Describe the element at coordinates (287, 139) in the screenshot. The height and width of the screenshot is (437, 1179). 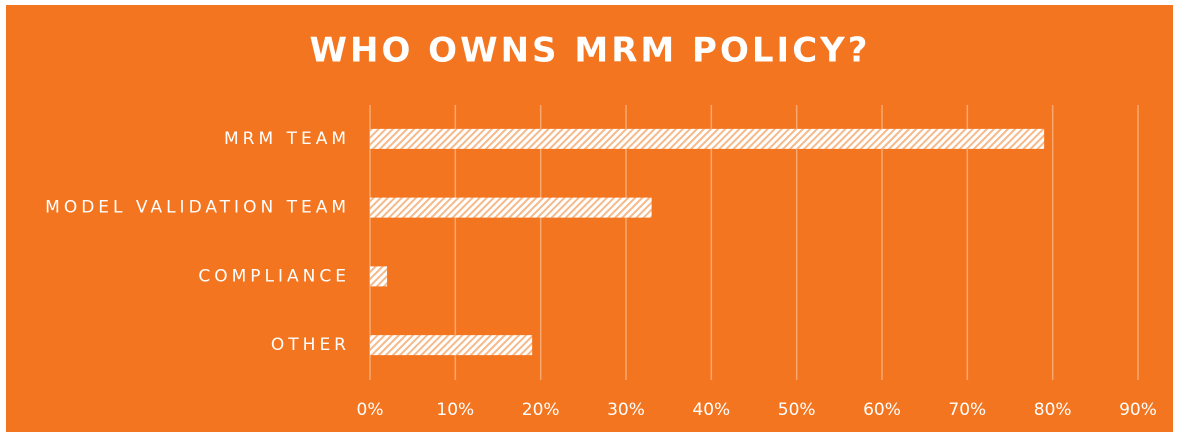
I see `y-tick-label: MRM TEAM` at that location.